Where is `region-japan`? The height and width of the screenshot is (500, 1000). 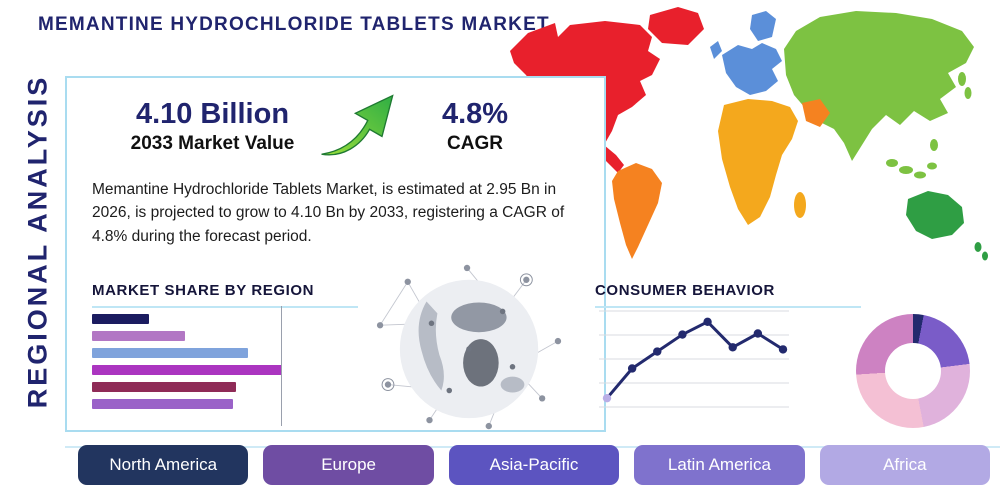
region-japan is located at coordinates (965, 85).